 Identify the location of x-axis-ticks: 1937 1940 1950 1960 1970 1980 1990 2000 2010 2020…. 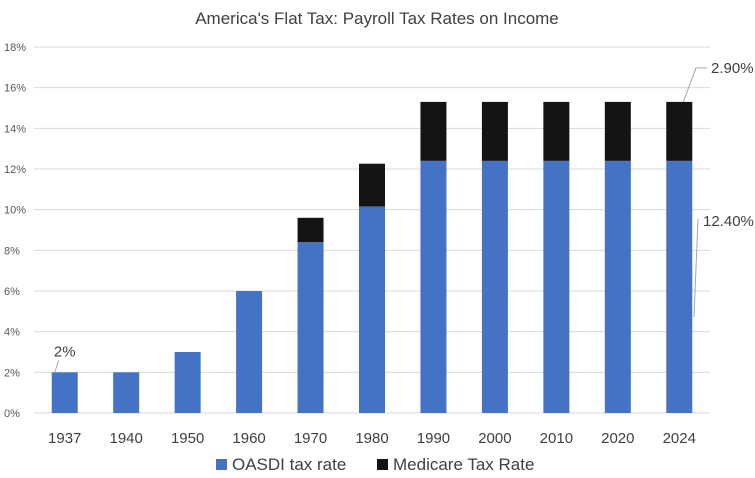
(372, 438).